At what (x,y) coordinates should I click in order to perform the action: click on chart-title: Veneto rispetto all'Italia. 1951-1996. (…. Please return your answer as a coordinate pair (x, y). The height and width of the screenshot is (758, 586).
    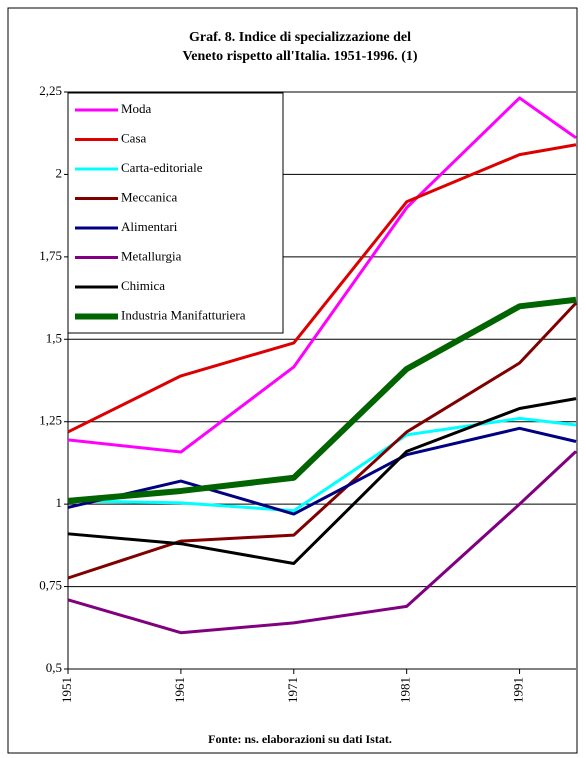
    Looking at the image, I should click on (299, 56).